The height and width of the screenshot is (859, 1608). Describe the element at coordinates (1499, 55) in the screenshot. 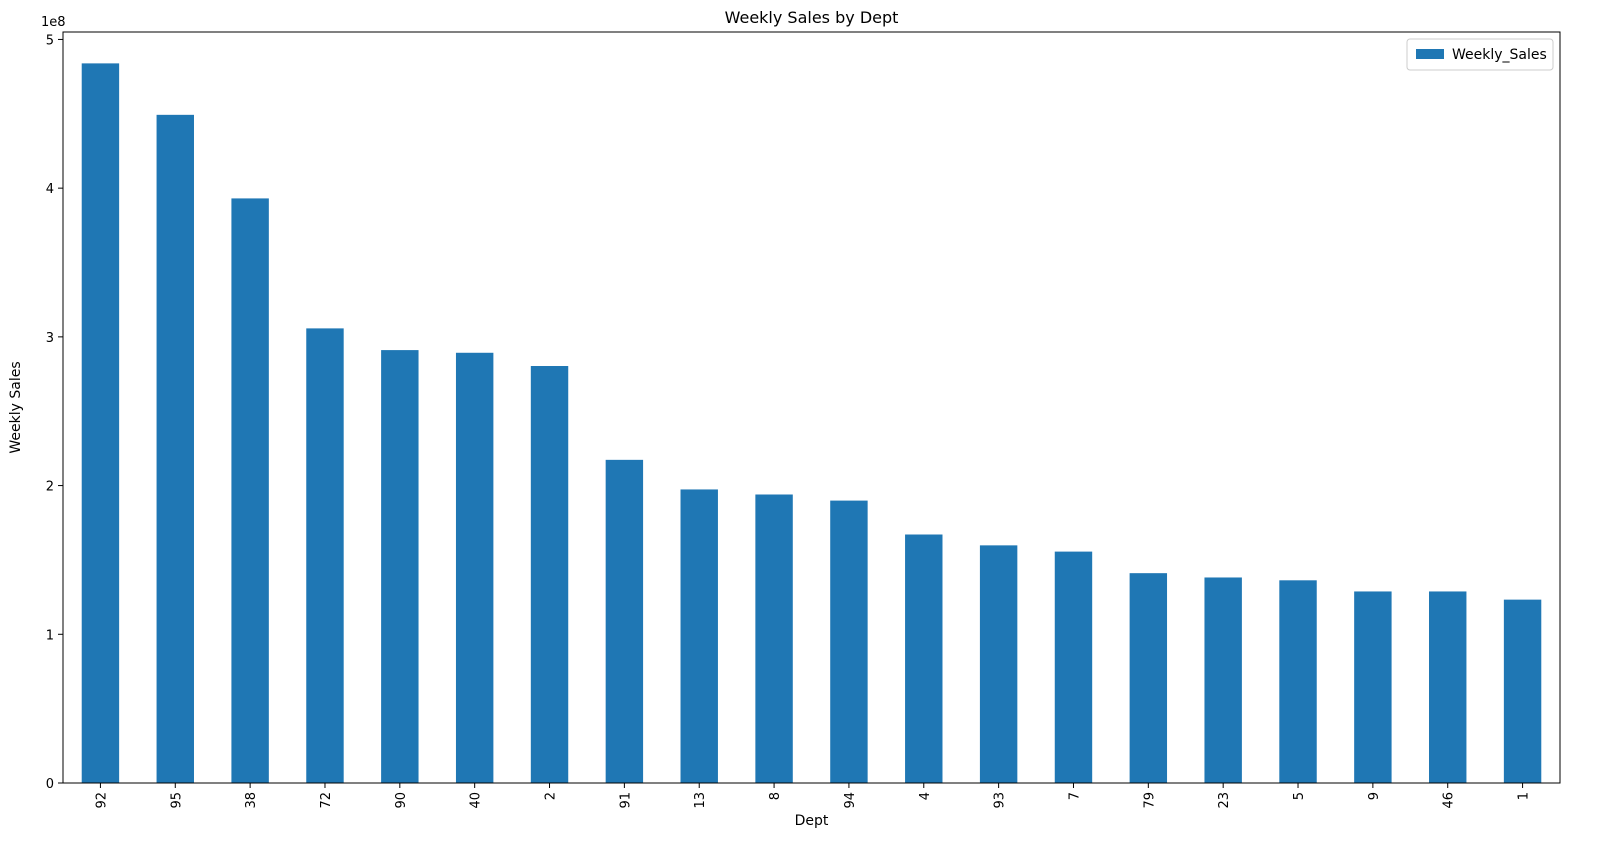

I see `legend-label: Weekly_Sales` at that location.